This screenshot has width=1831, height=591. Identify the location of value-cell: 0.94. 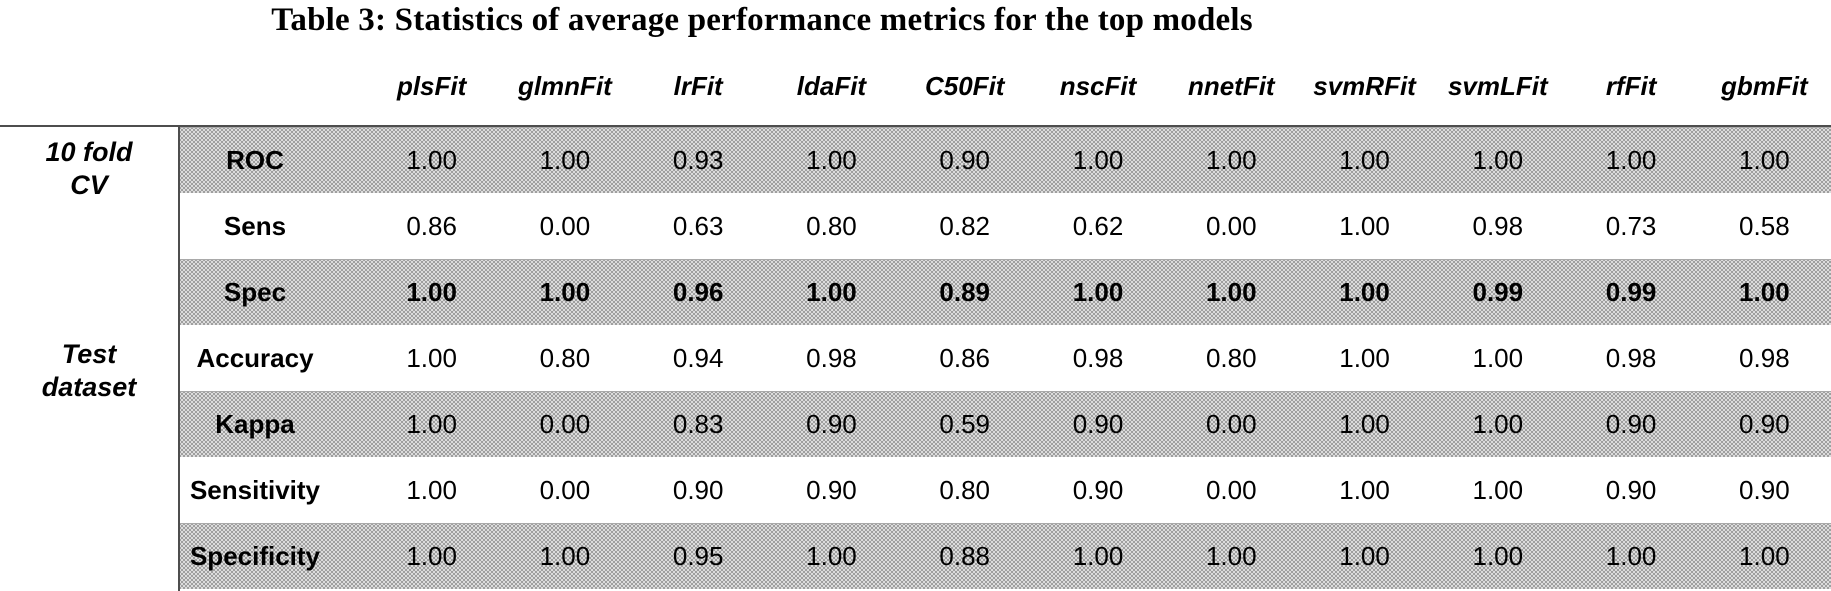
(698, 357).